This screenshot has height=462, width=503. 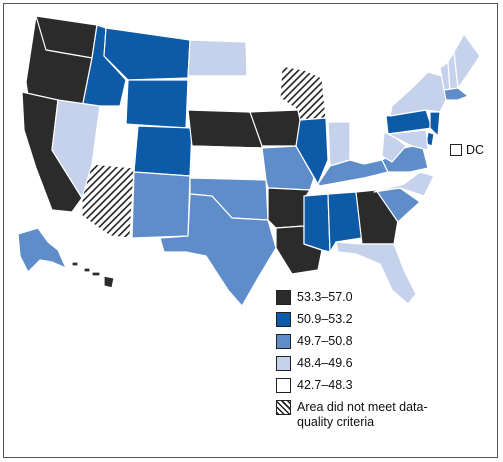 What do you see at coordinates (219, 94) in the screenshot?
I see `state-sd` at bounding box center [219, 94].